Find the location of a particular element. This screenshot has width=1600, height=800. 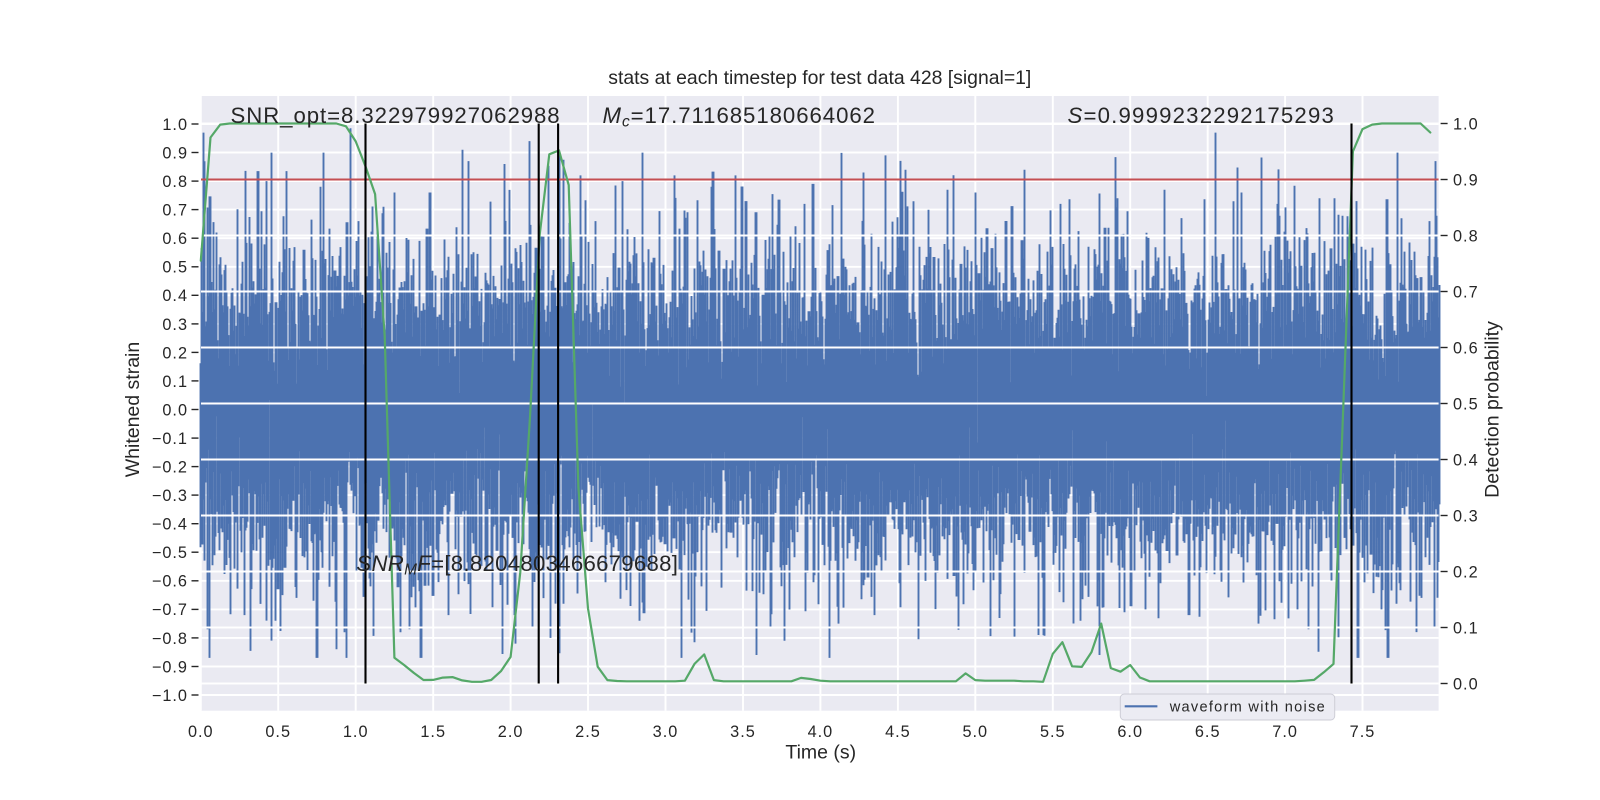

svg-text: 2.0 is located at coordinates (511, 732).